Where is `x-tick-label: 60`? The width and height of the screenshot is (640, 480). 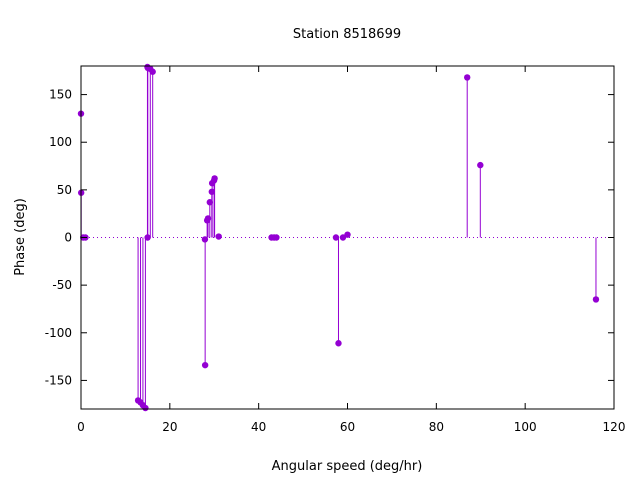 x-tick-label: 60 is located at coordinates (347, 427).